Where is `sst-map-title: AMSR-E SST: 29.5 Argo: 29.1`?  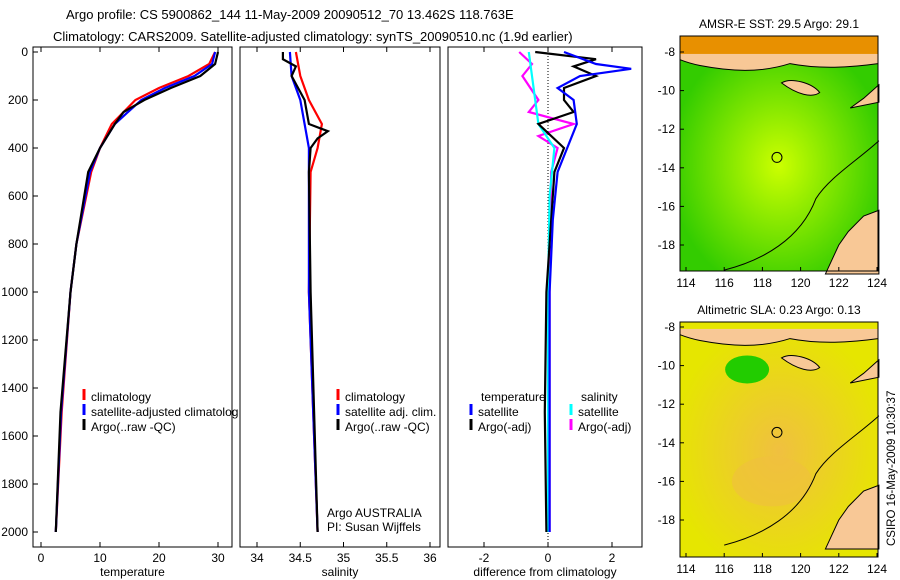
sst-map-title: AMSR-E SST: 29.5 Argo: 29.1 is located at coordinates (779, 24).